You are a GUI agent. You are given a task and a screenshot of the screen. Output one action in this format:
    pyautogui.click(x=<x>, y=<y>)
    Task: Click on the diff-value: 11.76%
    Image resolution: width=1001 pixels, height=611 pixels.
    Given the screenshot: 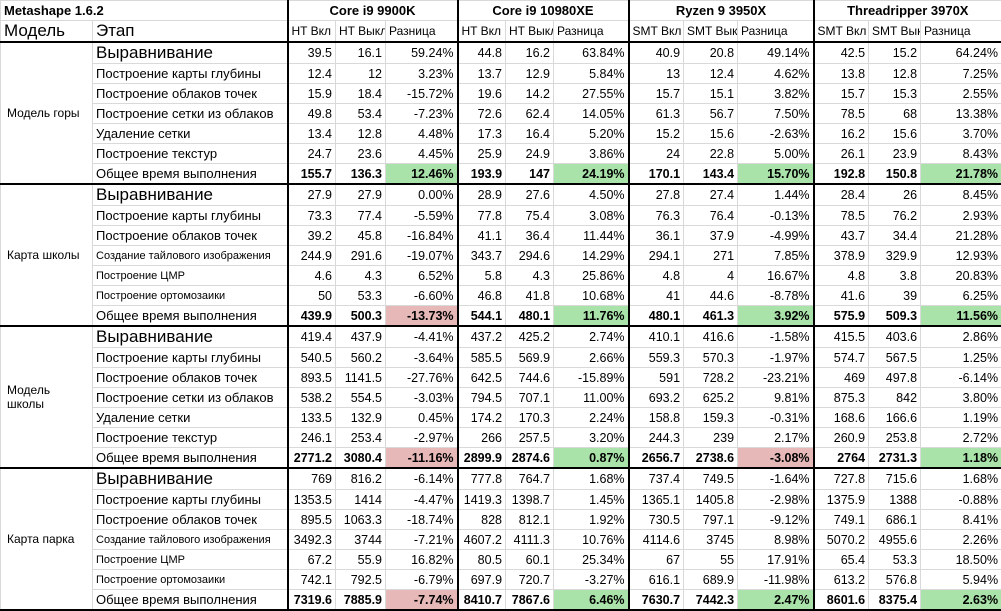 What is the action you would take?
    pyautogui.click(x=591, y=316)
    